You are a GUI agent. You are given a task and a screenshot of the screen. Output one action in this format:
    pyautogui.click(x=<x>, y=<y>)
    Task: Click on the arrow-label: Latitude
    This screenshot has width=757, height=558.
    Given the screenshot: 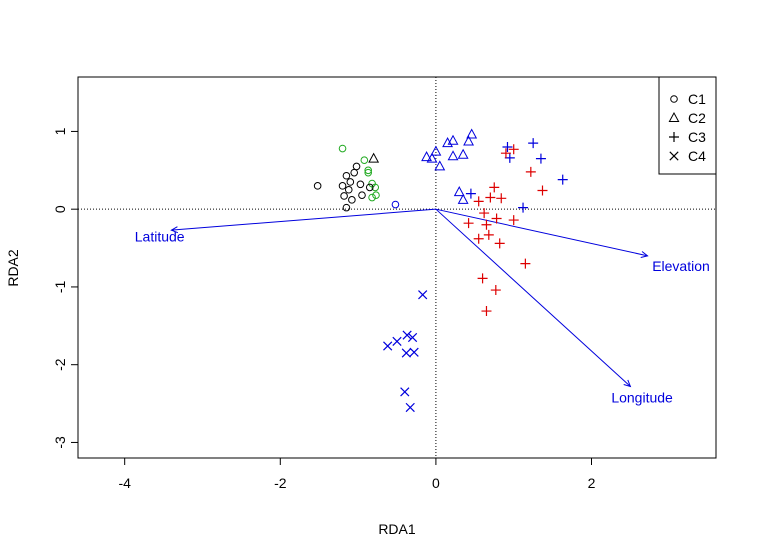 What is the action you would take?
    pyautogui.click(x=160, y=236)
    